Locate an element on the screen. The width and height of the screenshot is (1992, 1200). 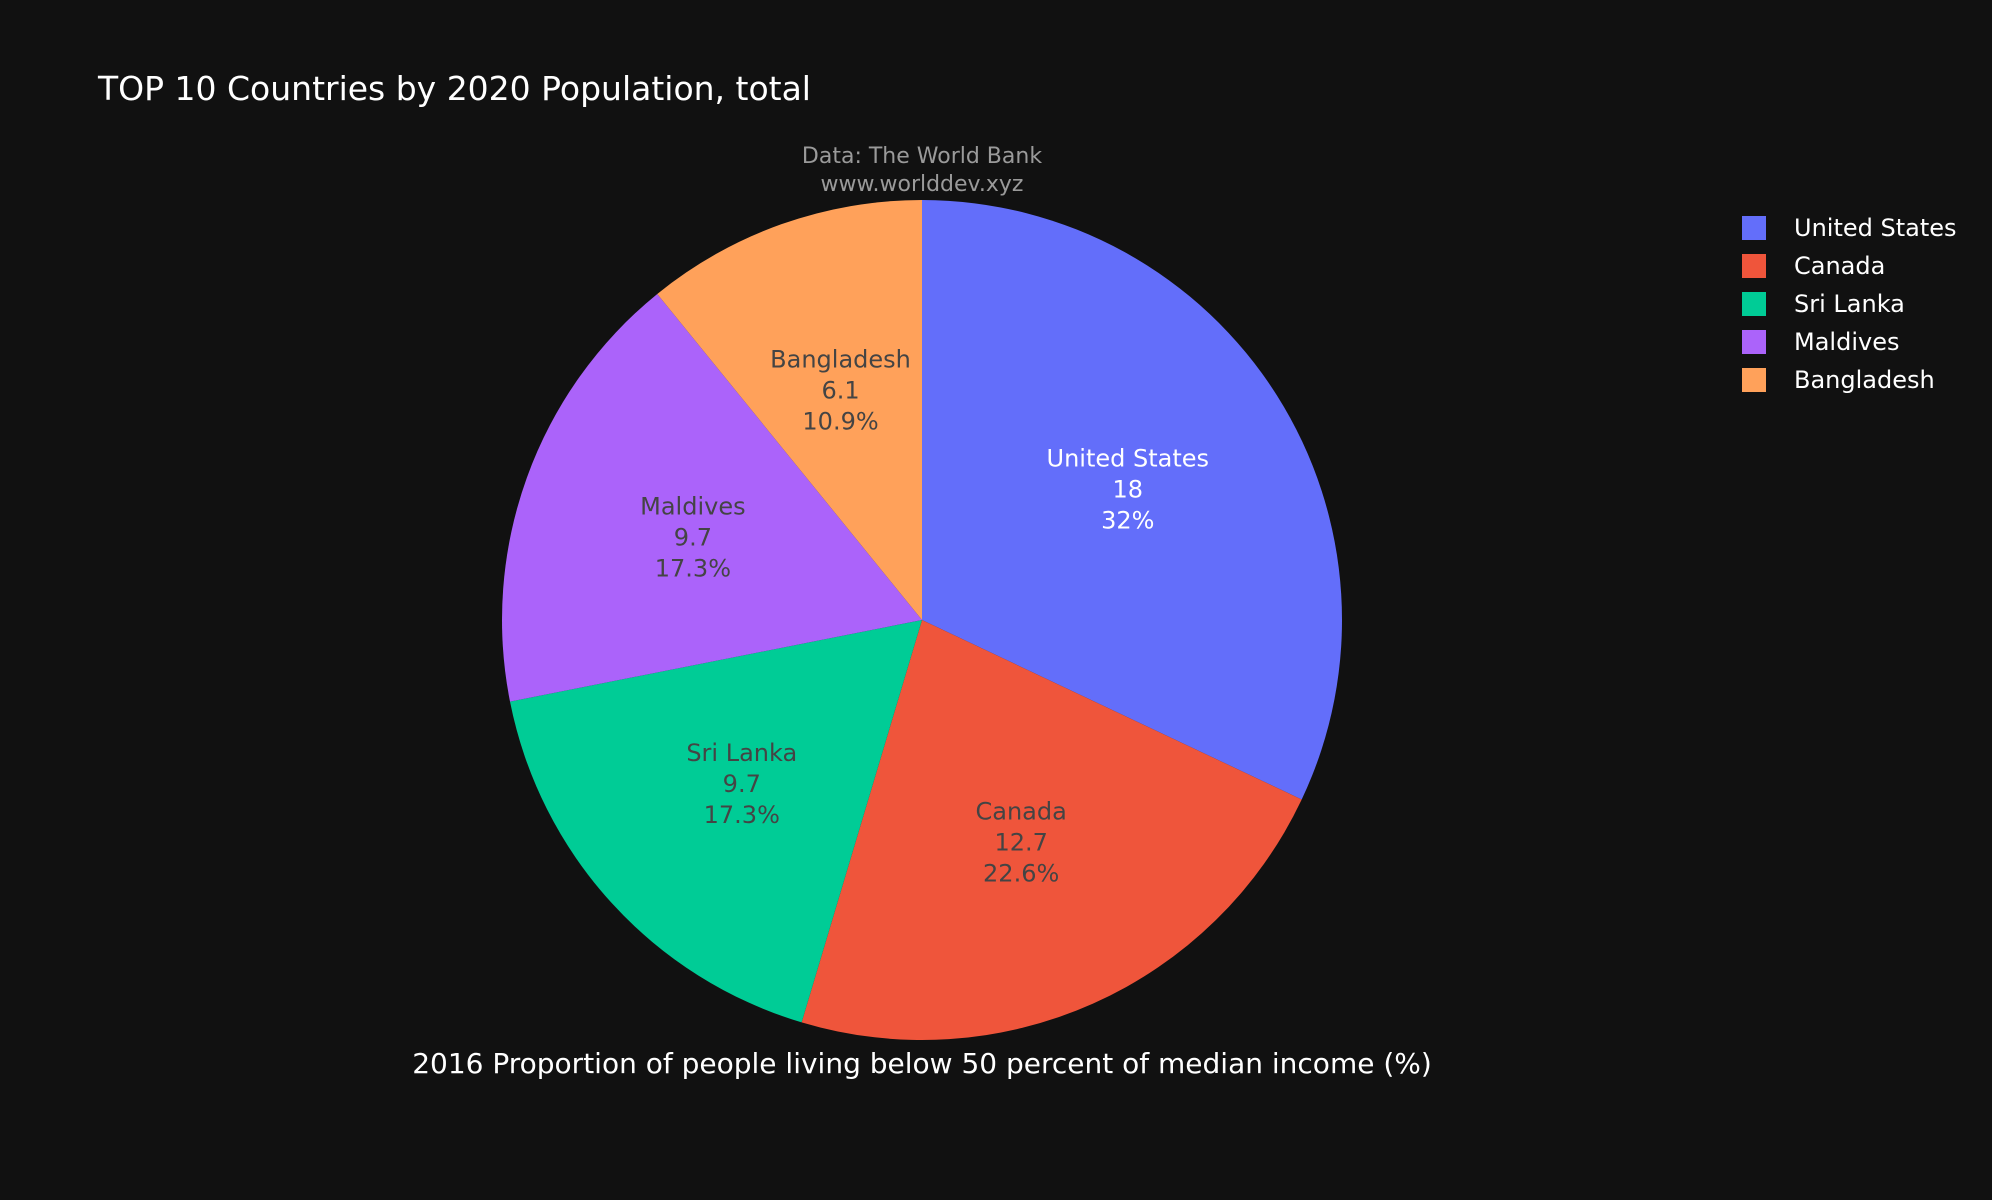
legend-label-united-states: United States is located at coordinates (1875, 228).